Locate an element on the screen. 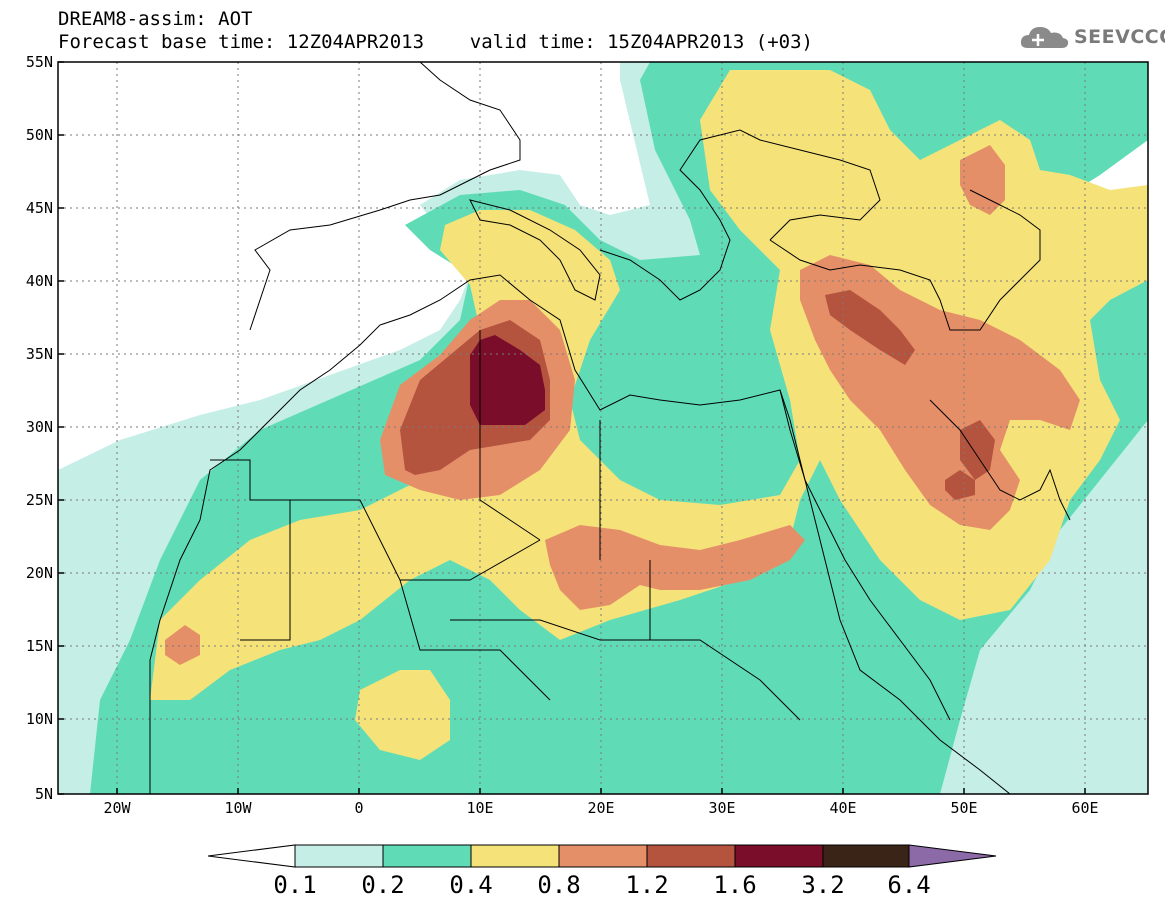 The height and width of the screenshot is (905, 1165). legend-label: 0.2 is located at coordinates (382, 885).